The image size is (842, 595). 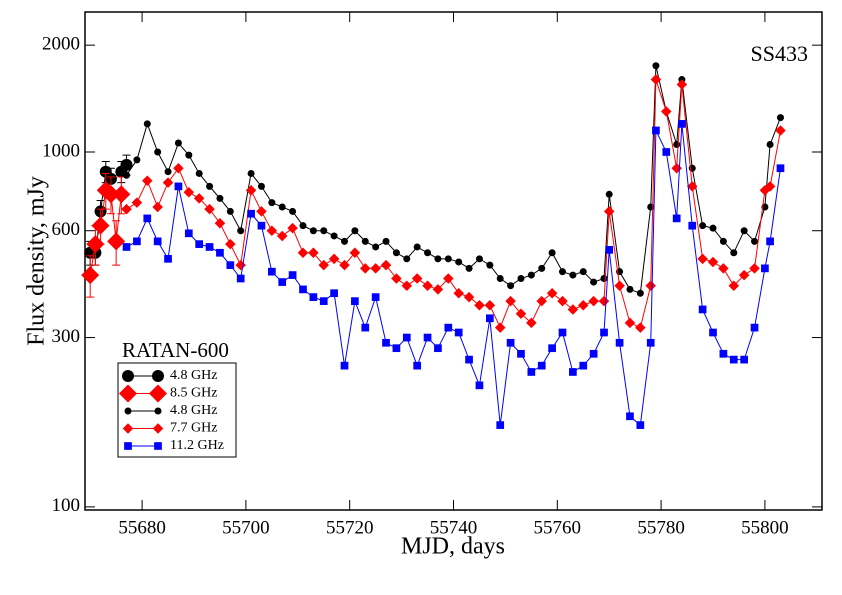 I want to click on y-tick-label: 2000, so click(x=61, y=44).